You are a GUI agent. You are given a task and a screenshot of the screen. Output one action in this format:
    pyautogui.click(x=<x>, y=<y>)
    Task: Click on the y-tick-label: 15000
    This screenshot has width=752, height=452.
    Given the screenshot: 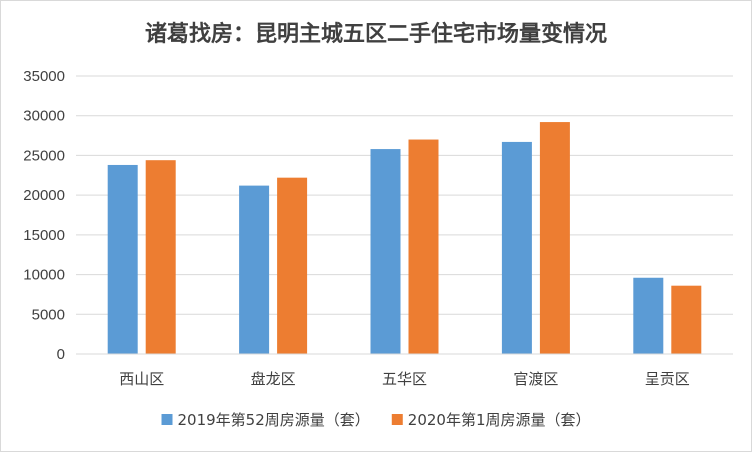 What is the action you would take?
    pyautogui.click(x=44, y=235)
    